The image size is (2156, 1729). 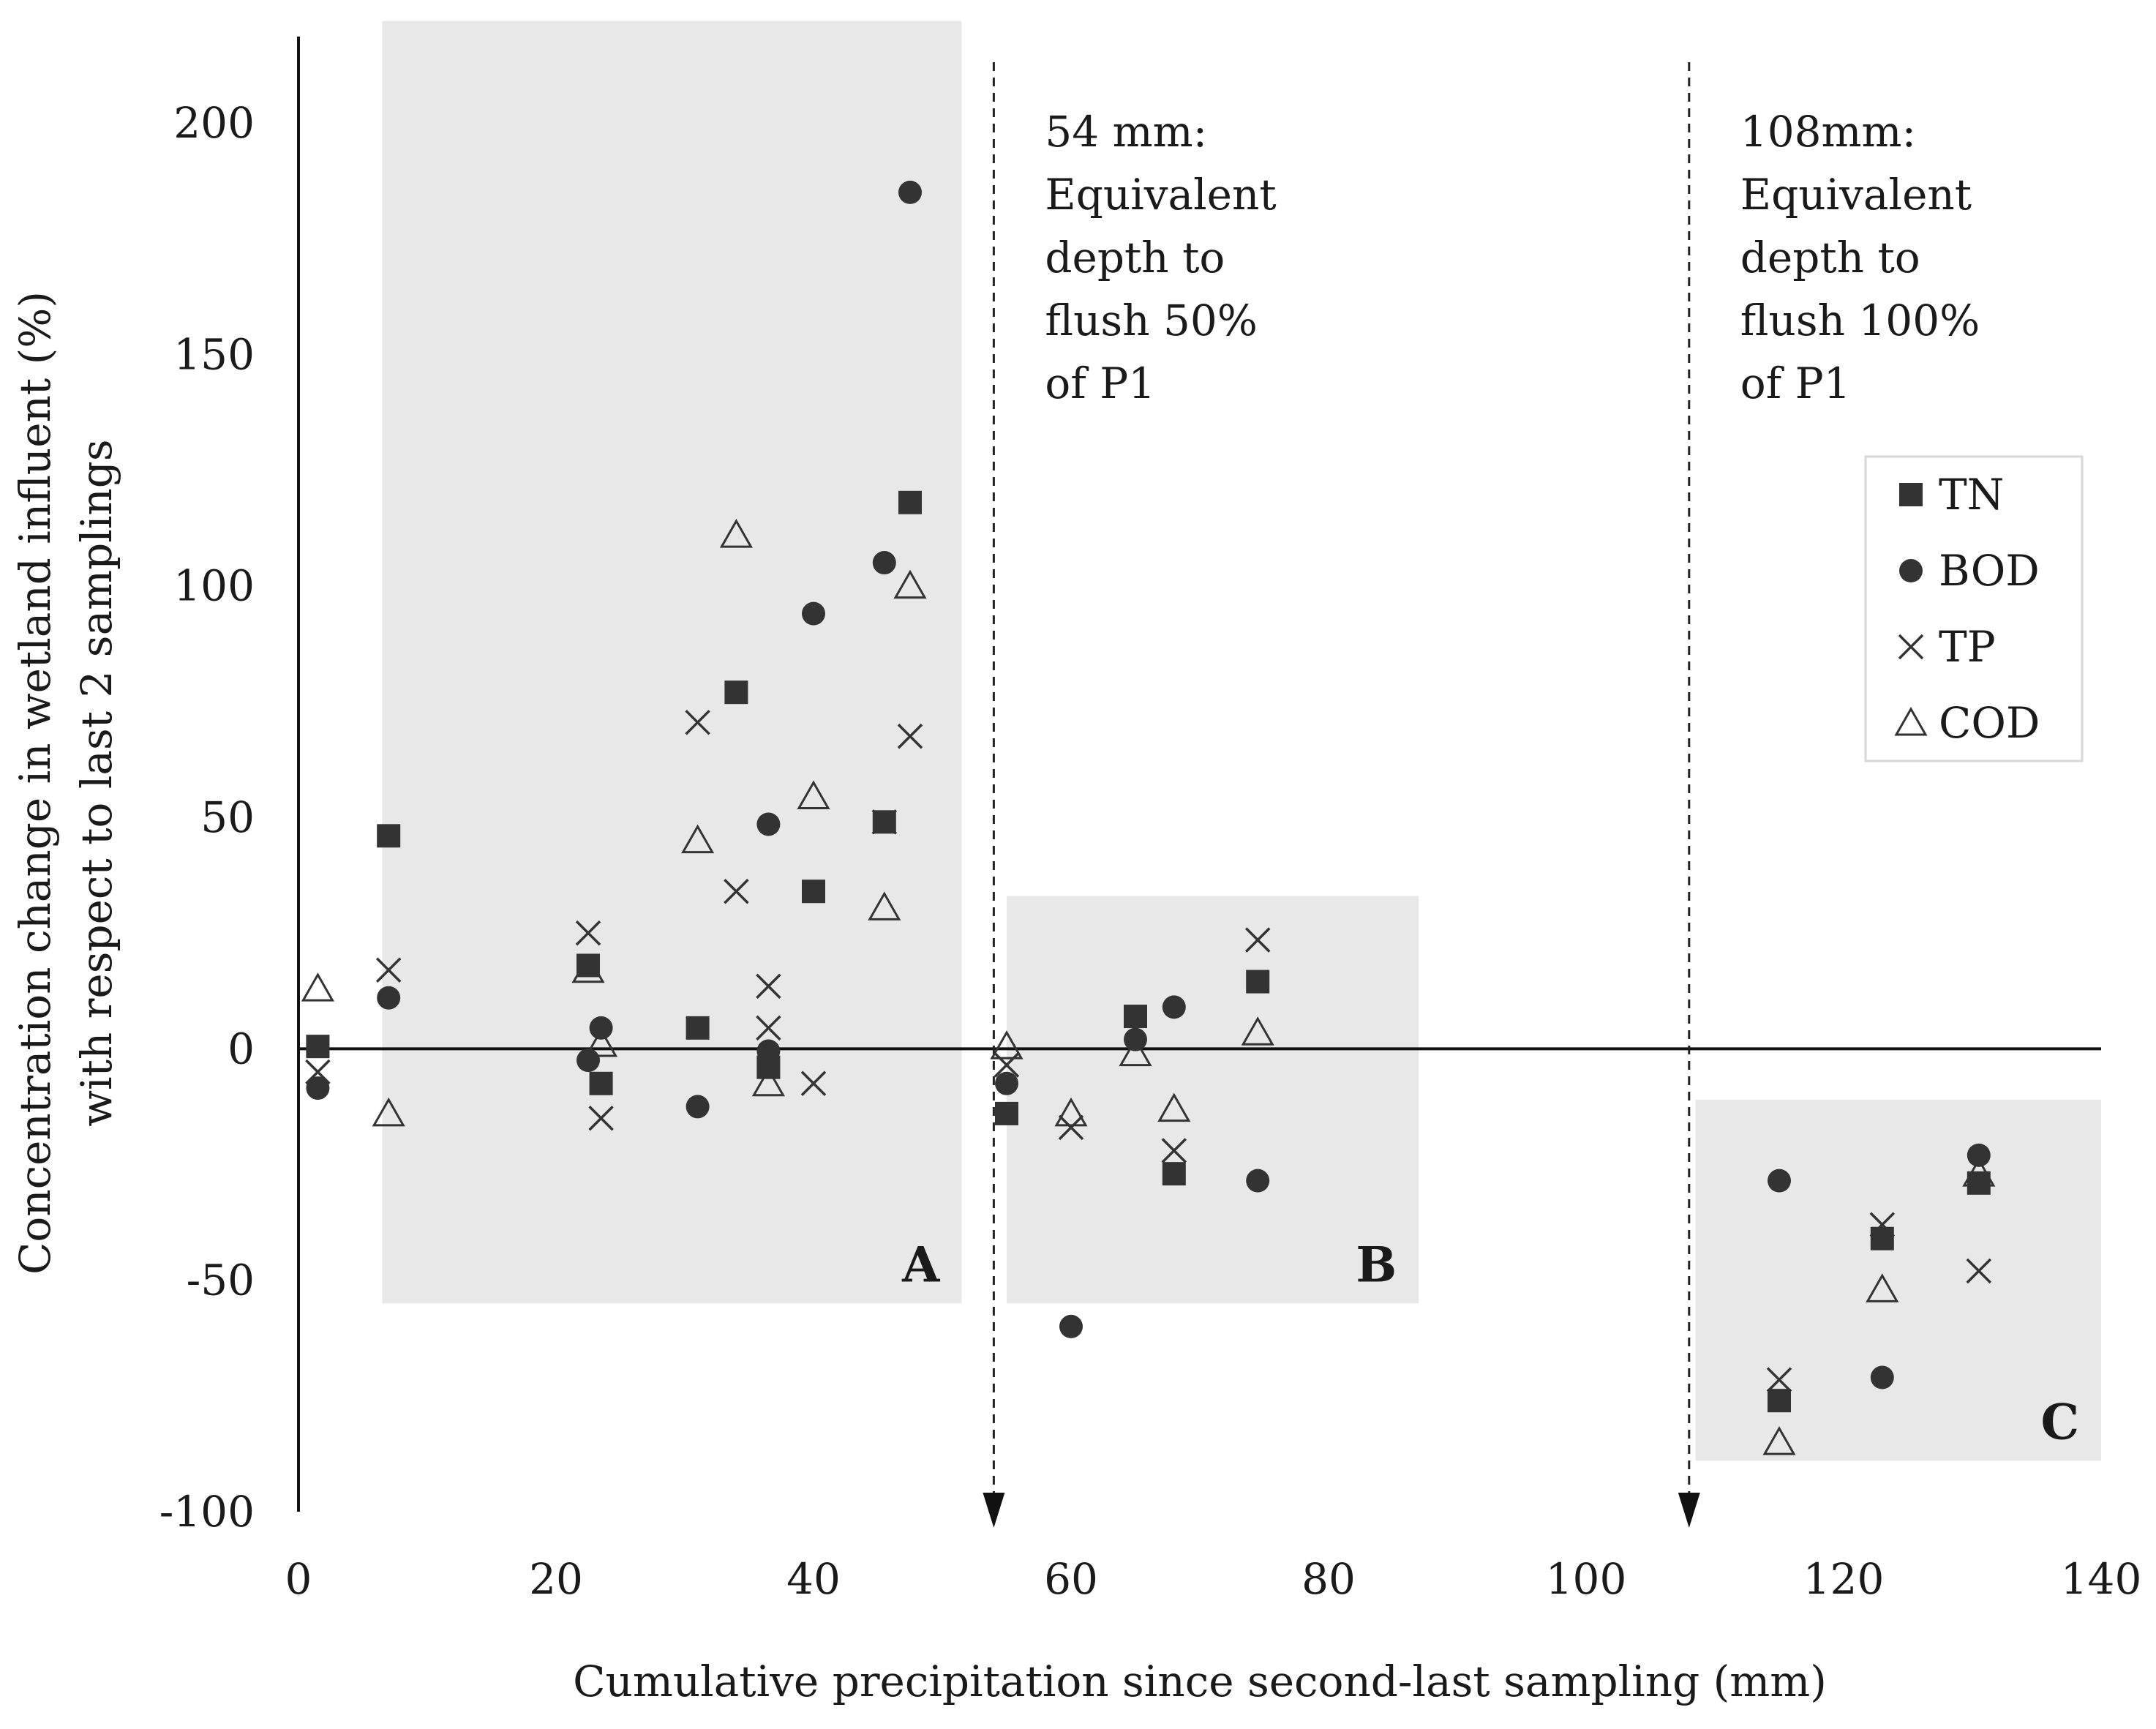 I want to click on x-tick-label: 0, so click(x=298, y=1579).